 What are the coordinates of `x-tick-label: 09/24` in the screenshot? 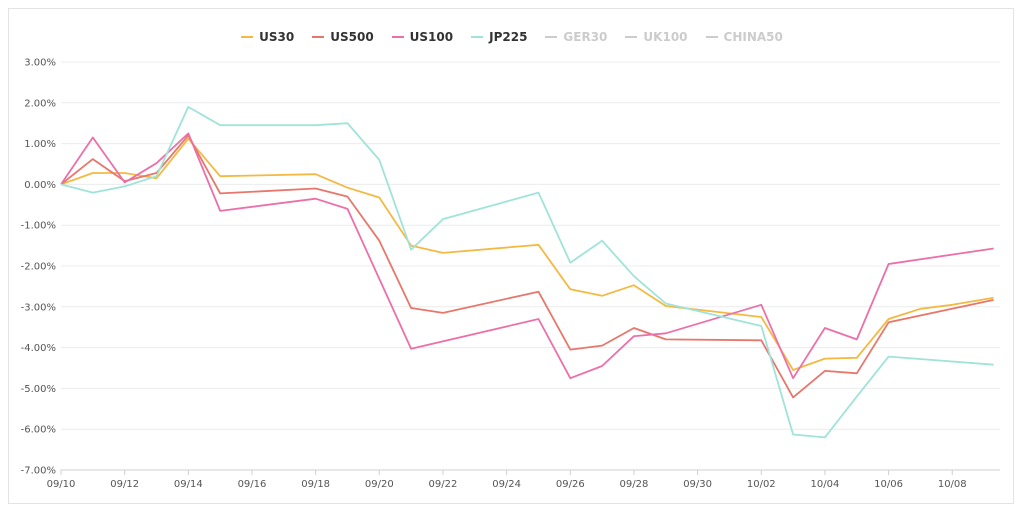 It's located at (506, 484).